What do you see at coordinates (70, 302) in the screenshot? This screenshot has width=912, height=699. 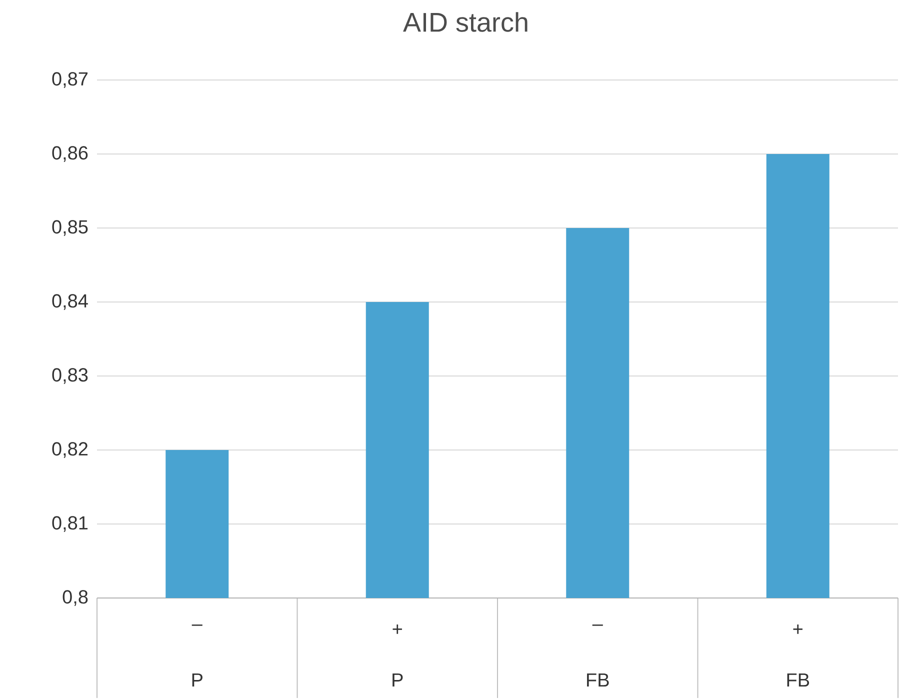 I see `y-tick-label: 0,84` at bounding box center [70, 302].